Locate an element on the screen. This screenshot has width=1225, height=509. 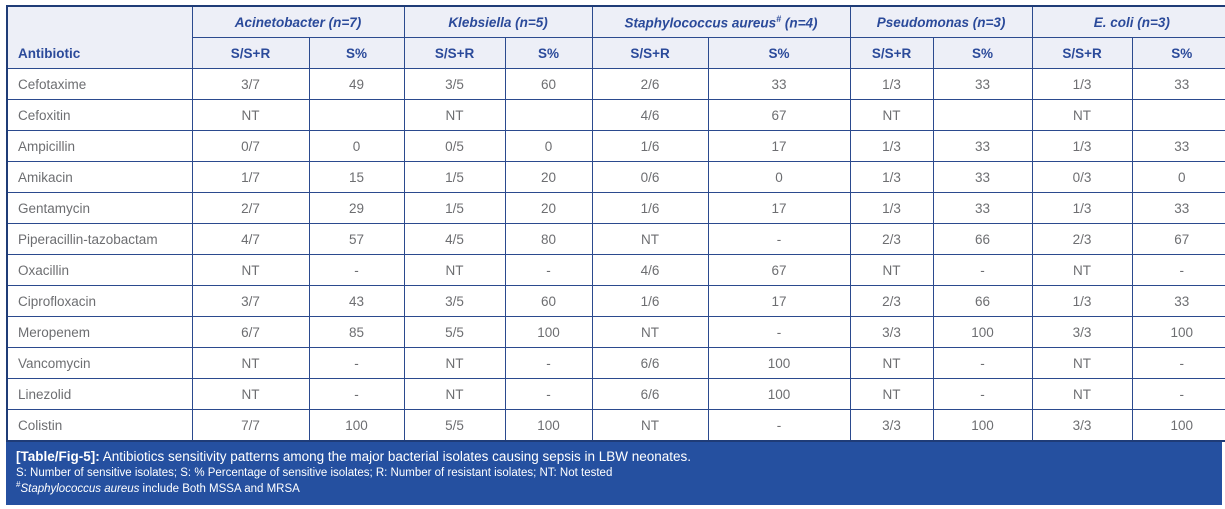
table-row: Ciprofloxacin 3/7 43 3/5 60 1/6 17 2/3 66 1/3 33 is located at coordinates (615, 301).